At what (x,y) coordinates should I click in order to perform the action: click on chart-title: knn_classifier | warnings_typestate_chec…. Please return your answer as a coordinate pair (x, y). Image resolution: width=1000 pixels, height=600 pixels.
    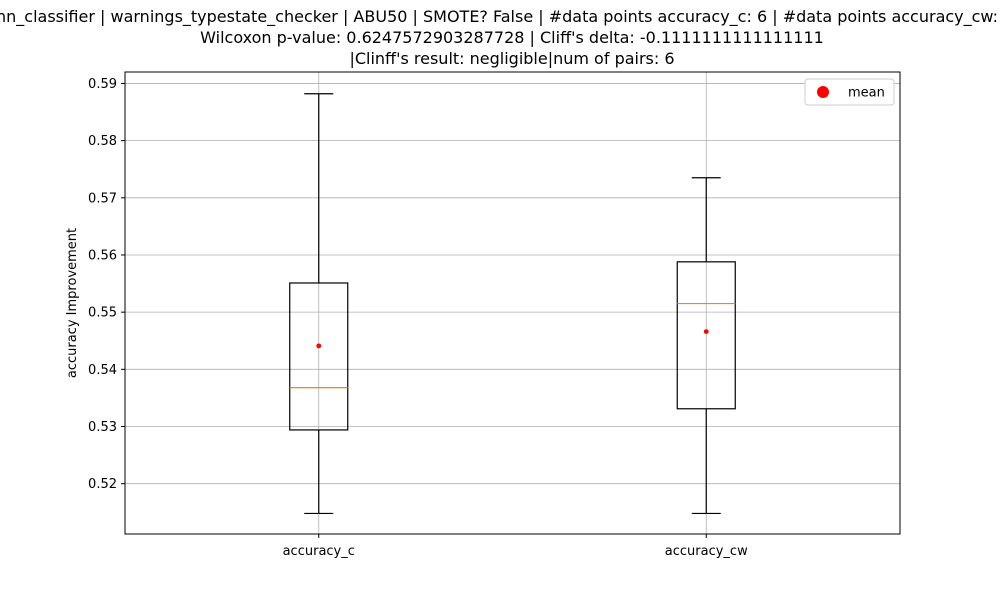
    Looking at the image, I should click on (500, 37).